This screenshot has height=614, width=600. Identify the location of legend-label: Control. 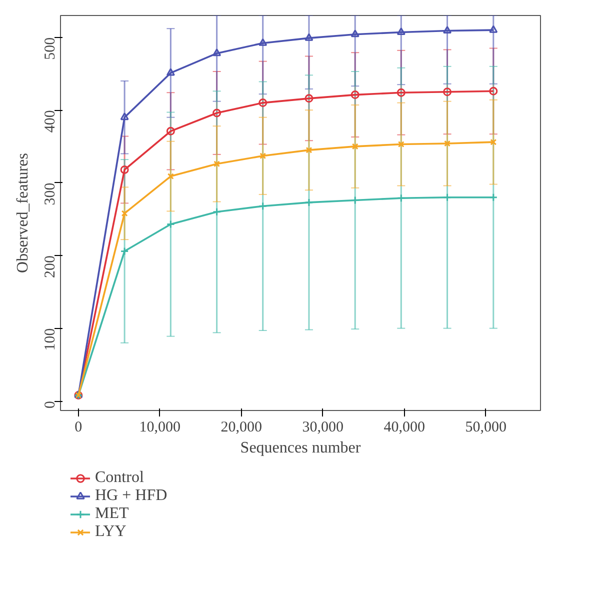
(119, 478).